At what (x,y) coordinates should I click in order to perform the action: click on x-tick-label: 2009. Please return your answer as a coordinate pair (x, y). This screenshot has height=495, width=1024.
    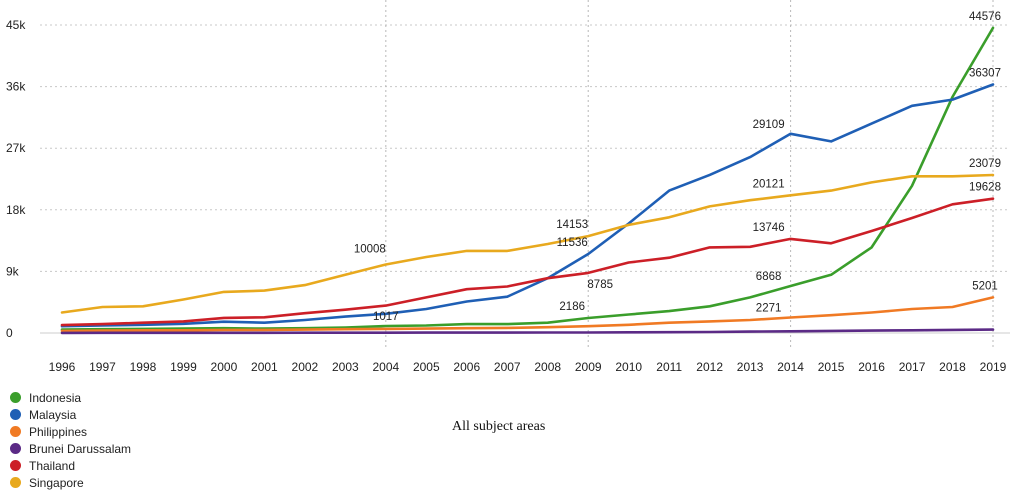
    Looking at the image, I should click on (588, 367).